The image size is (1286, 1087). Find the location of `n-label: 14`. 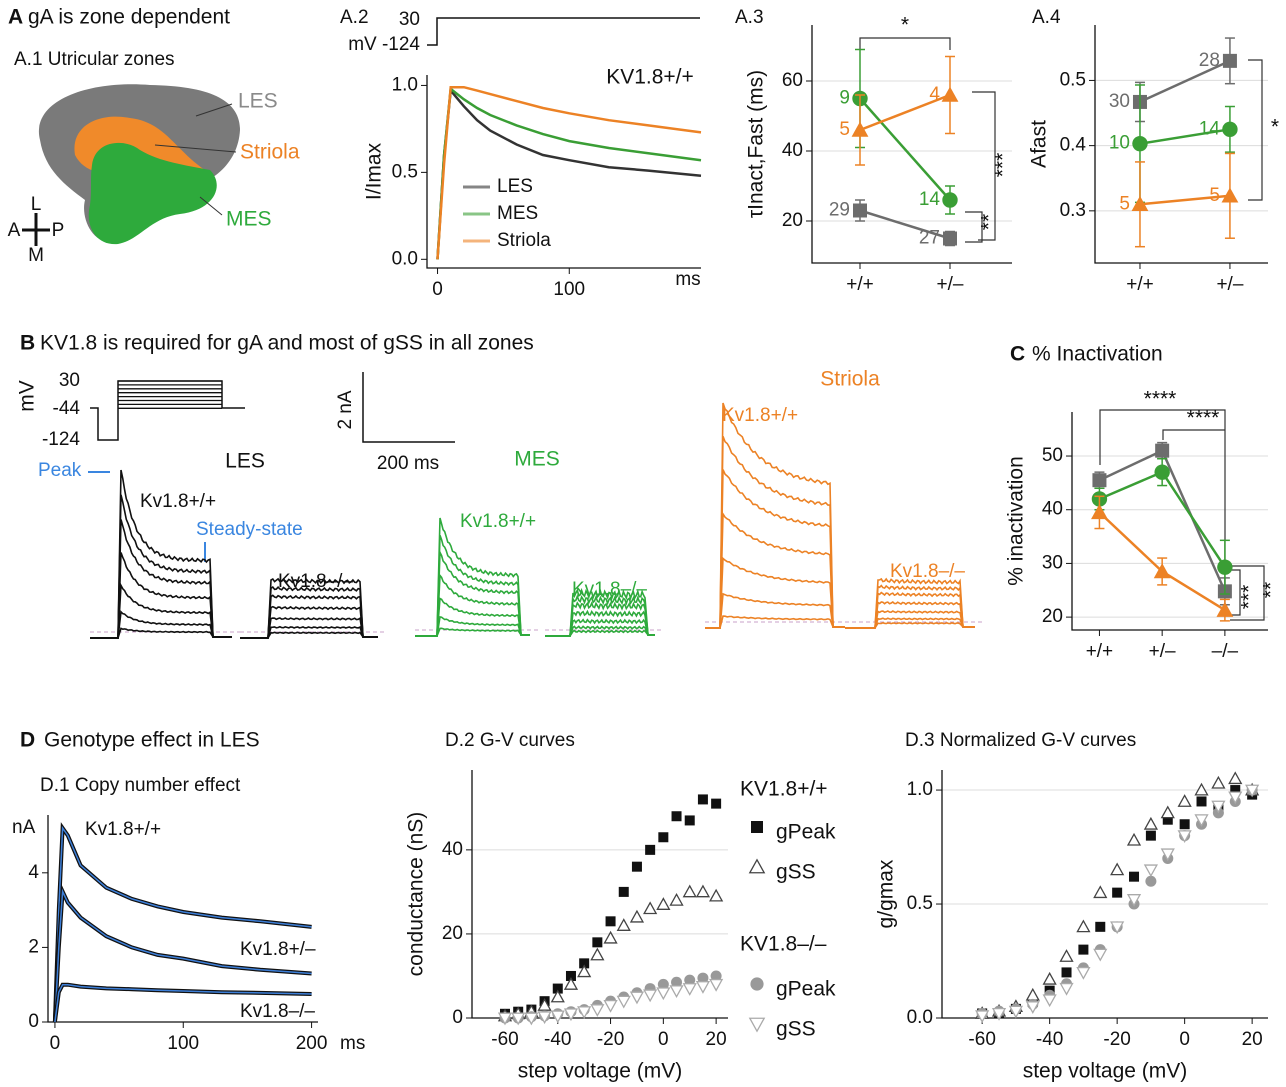

n-label: 14 is located at coordinates (930, 199).